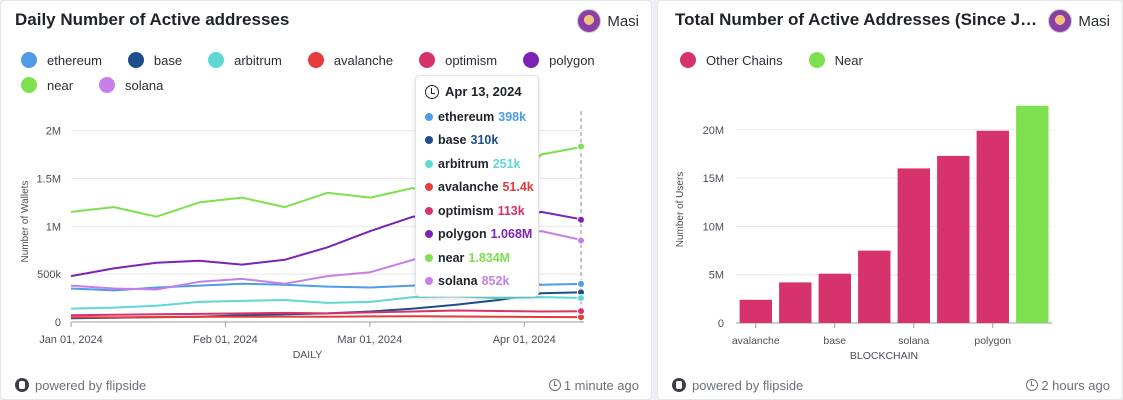 This screenshot has height=400, width=1123. Describe the element at coordinates (581, 311) in the screenshot. I see `hover-point-optimism` at that location.